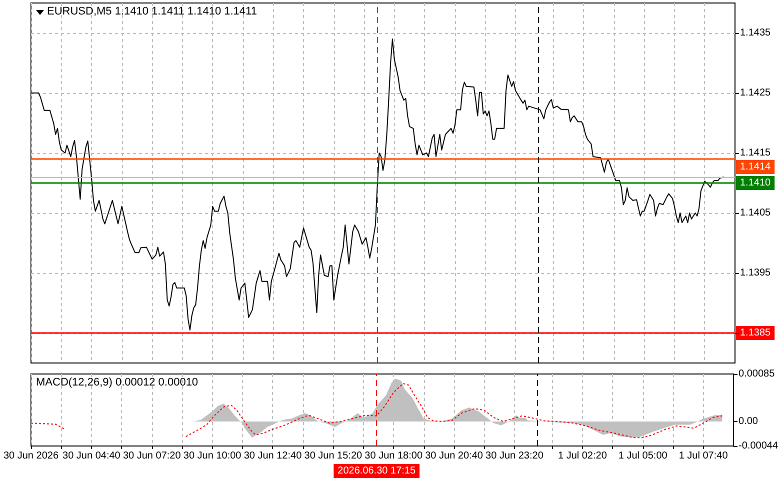  I want to click on y-tick-label: 1.1425, so click(756, 93).